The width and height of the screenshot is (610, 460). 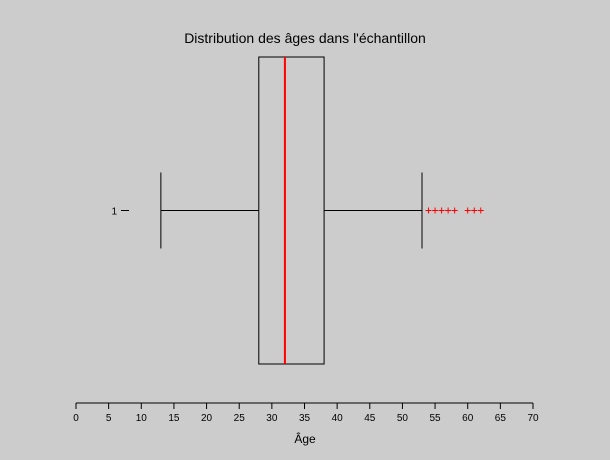 What do you see at coordinates (174, 418) in the screenshot?
I see `x-tick-label: 15` at bounding box center [174, 418].